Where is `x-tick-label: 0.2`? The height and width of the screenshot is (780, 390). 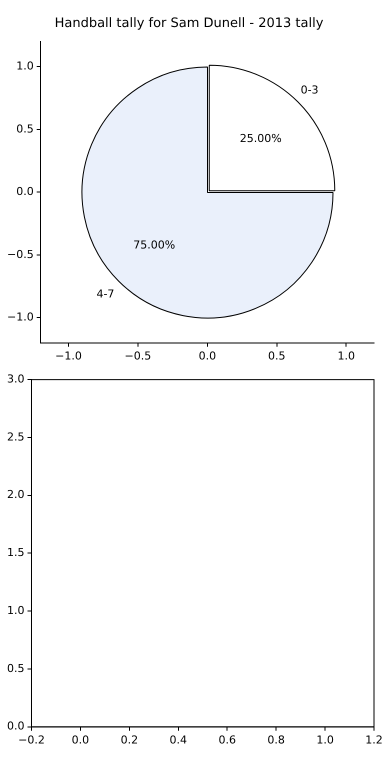 x-tick-label: 0.2 is located at coordinates (129, 739).